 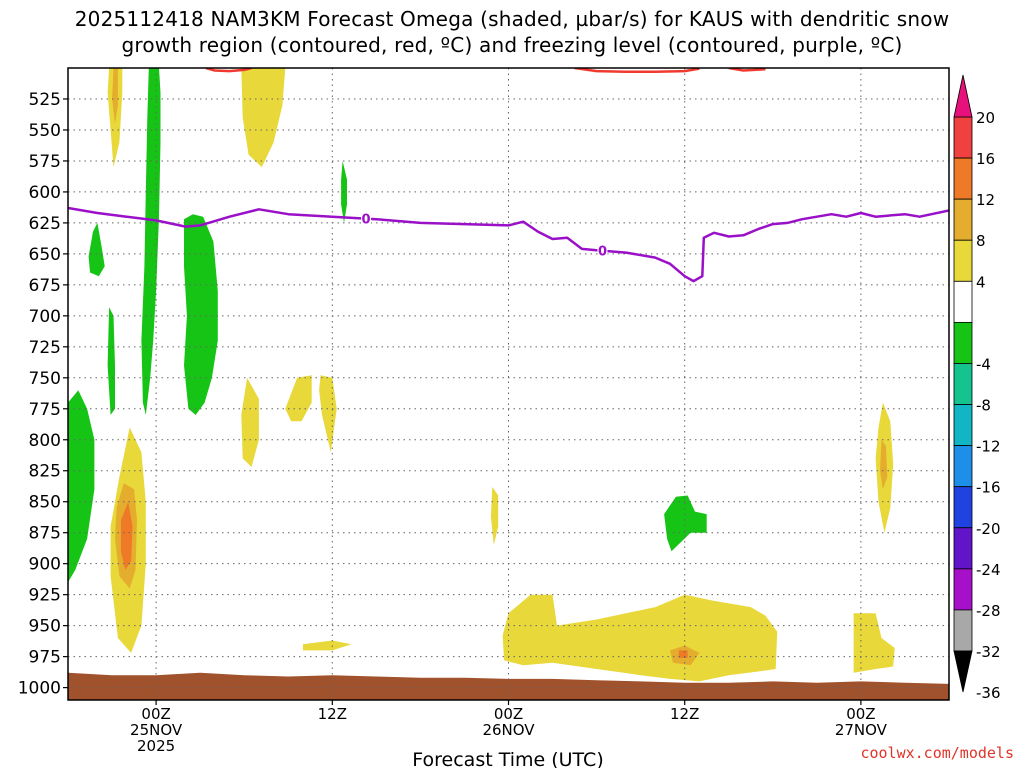 What do you see at coordinates (45, 410) in the screenshot?
I see `y-tick-label-775: 775` at bounding box center [45, 410].